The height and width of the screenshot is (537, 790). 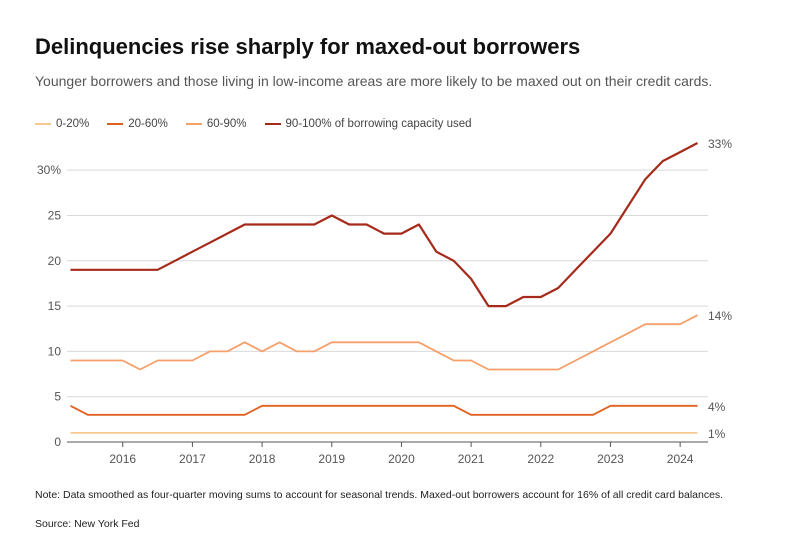 What do you see at coordinates (55, 215) in the screenshot?
I see `y-tick-label: 25` at bounding box center [55, 215].